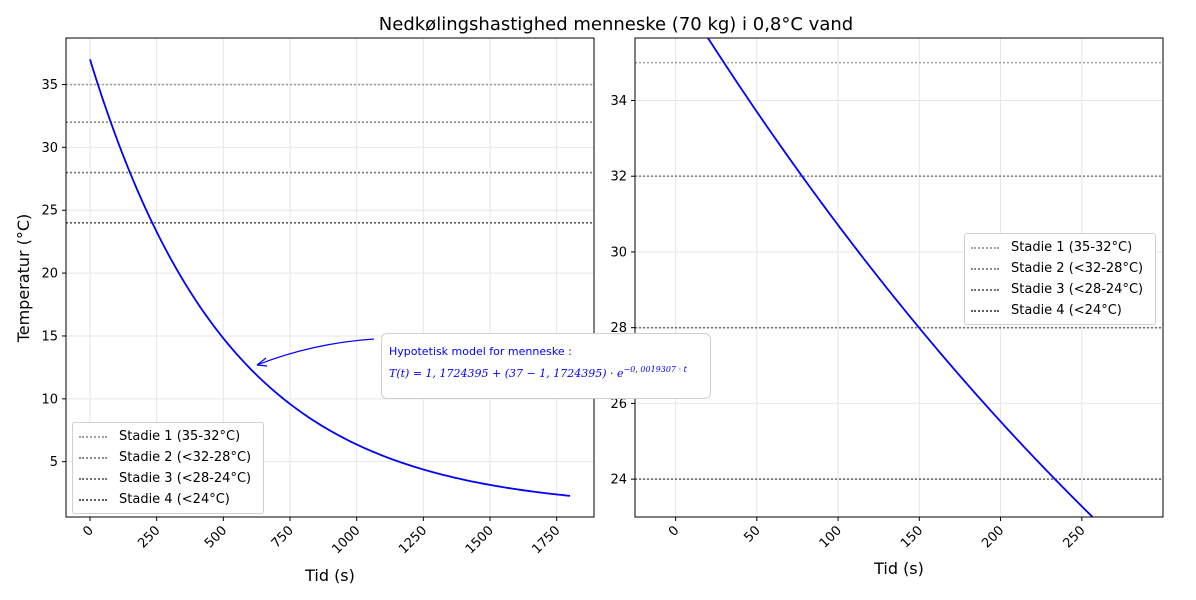  What do you see at coordinates (216, 537) in the screenshot?
I see `x-tick-label: 500` at bounding box center [216, 537].